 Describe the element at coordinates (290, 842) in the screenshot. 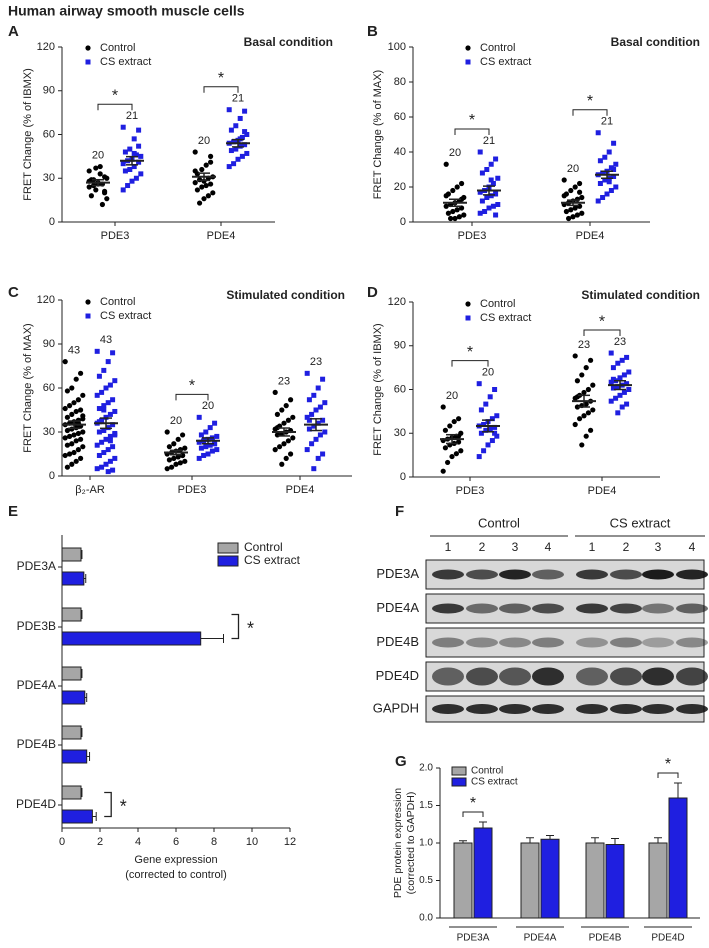

I see `x-tick-label: 12` at that location.